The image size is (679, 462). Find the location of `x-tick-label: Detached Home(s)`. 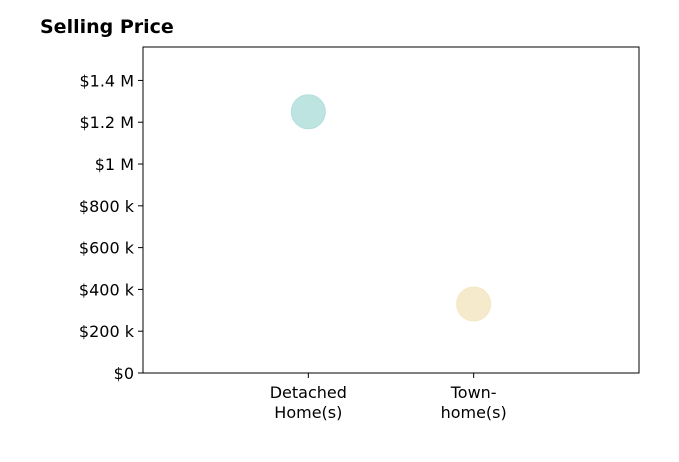

x-tick-label: Detached Home(s) is located at coordinates (308, 402).